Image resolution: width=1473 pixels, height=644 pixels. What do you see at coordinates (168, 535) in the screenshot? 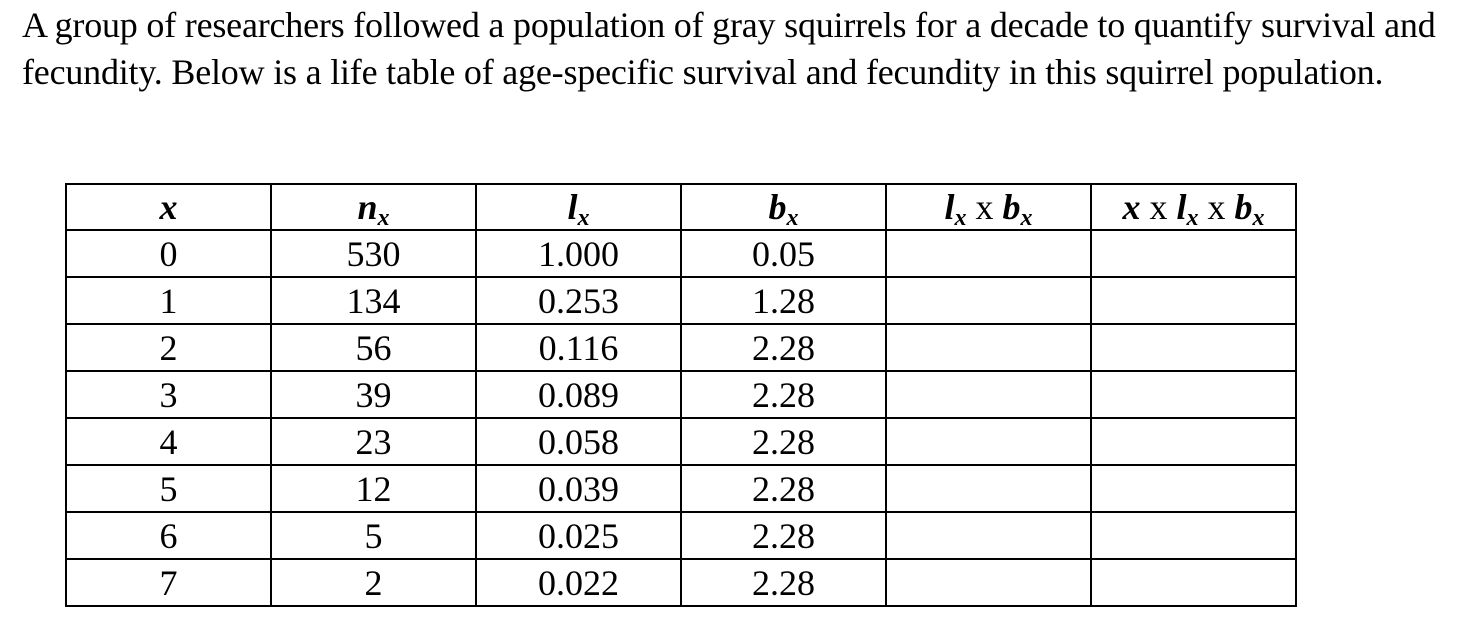
I see `cell-age: 6` at bounding box center [168, 535].